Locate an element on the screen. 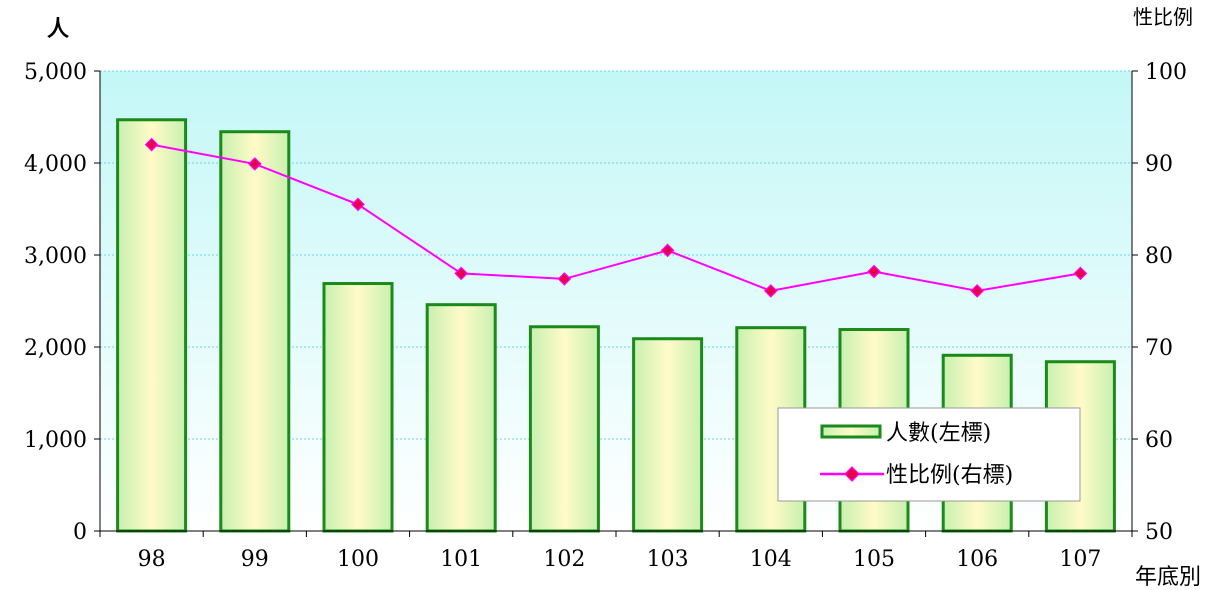 The height and width of the screenshot is (590, 1221). y2-tick-label: 90 is located at coordinates (1159, 164).